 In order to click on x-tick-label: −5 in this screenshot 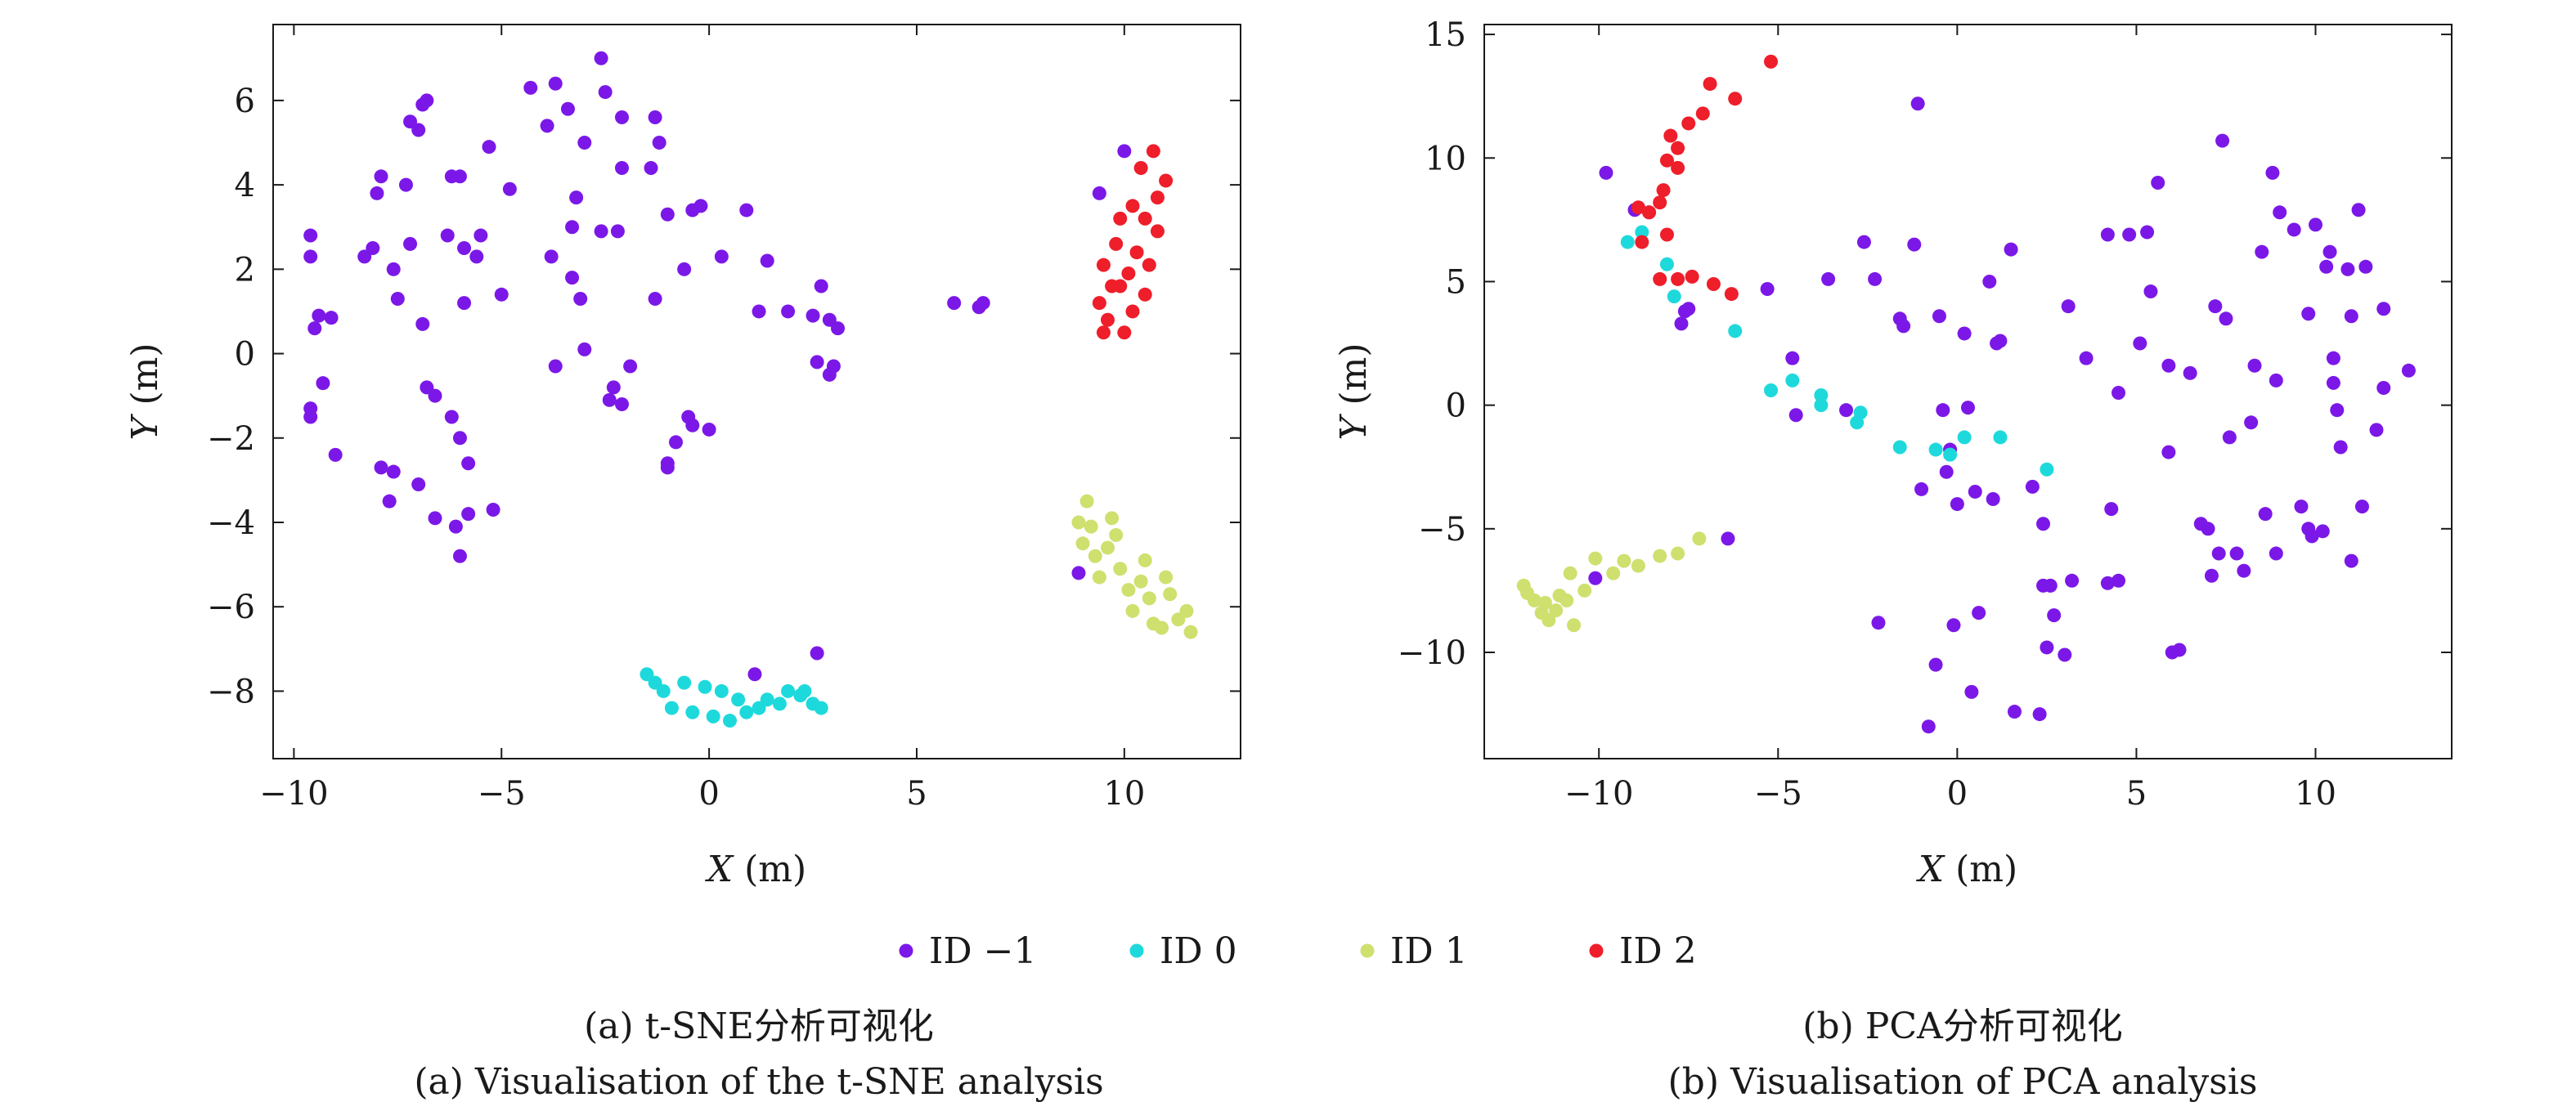, I will do `click(1778, 794)`.